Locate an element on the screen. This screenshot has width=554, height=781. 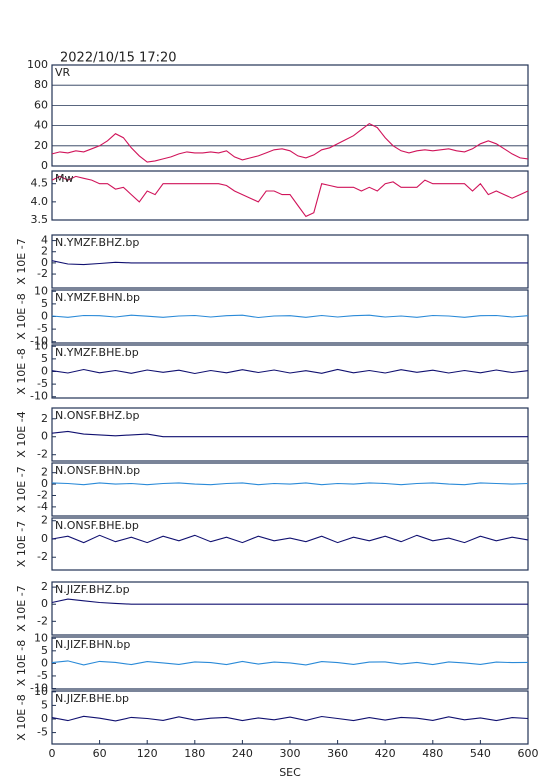
y-tick-label: 100 is located at coordinates (37, 64).